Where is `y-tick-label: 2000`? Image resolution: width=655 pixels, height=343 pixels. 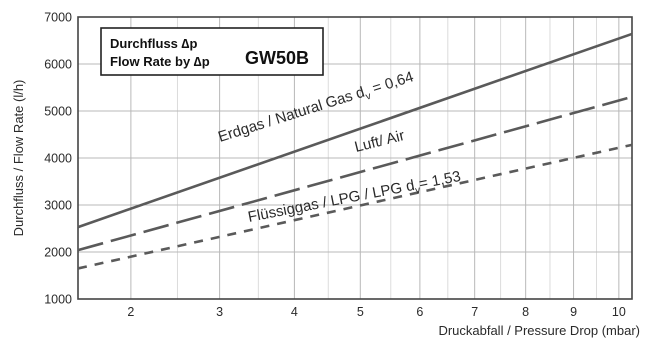
y-tick-label: 2000 is located at coordinates (58, 253).